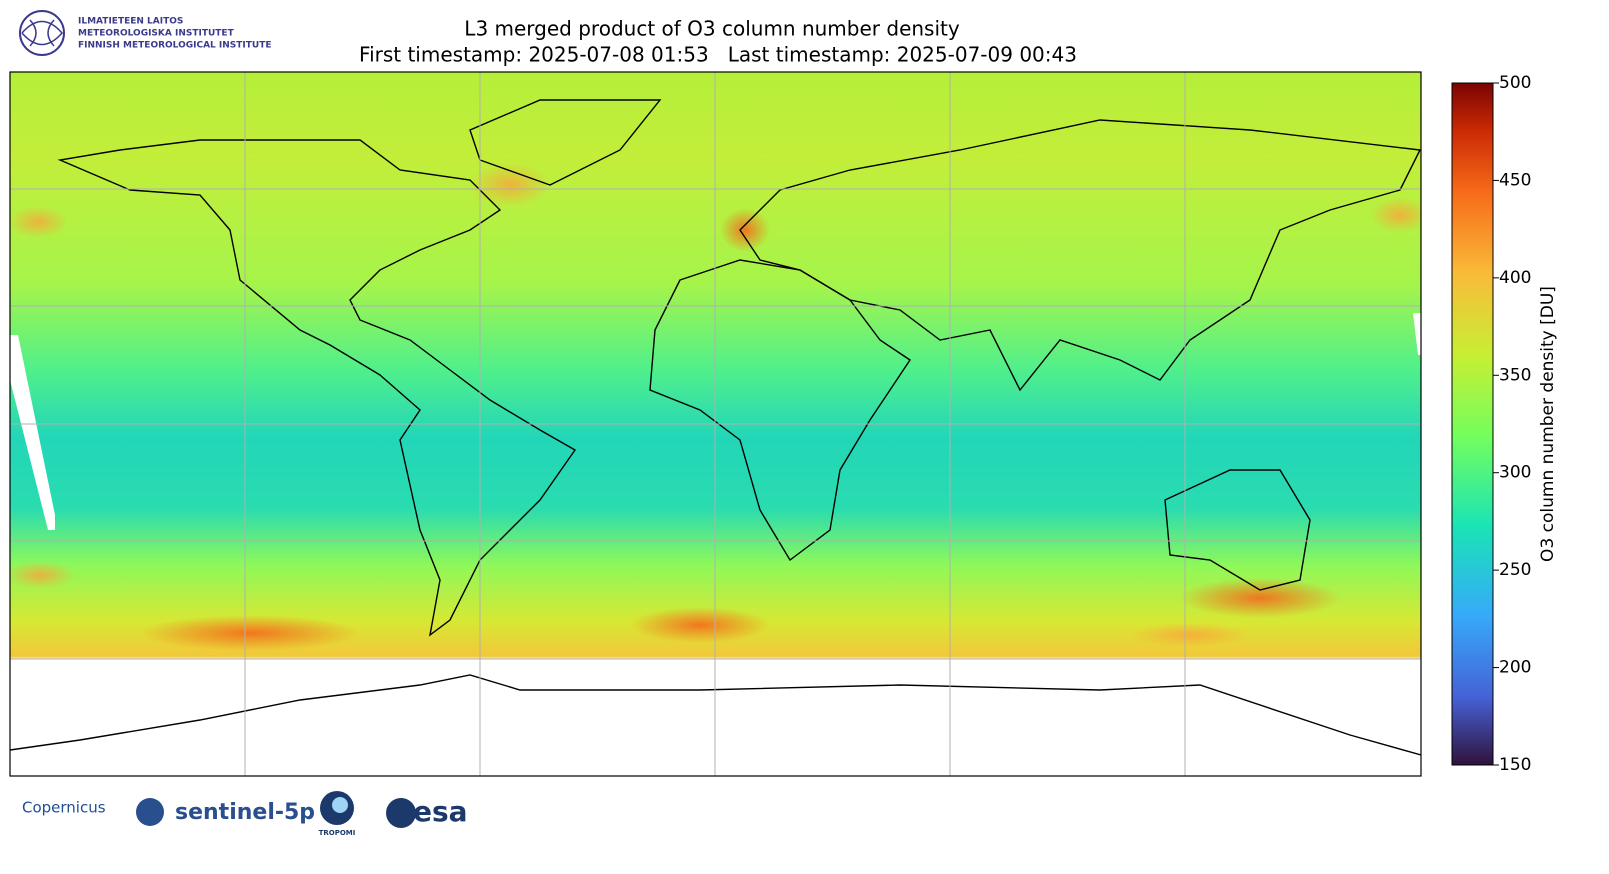 The image size is (1609, 874). I want to click on colorbar-tick-label: 450, so click(1515, 180).